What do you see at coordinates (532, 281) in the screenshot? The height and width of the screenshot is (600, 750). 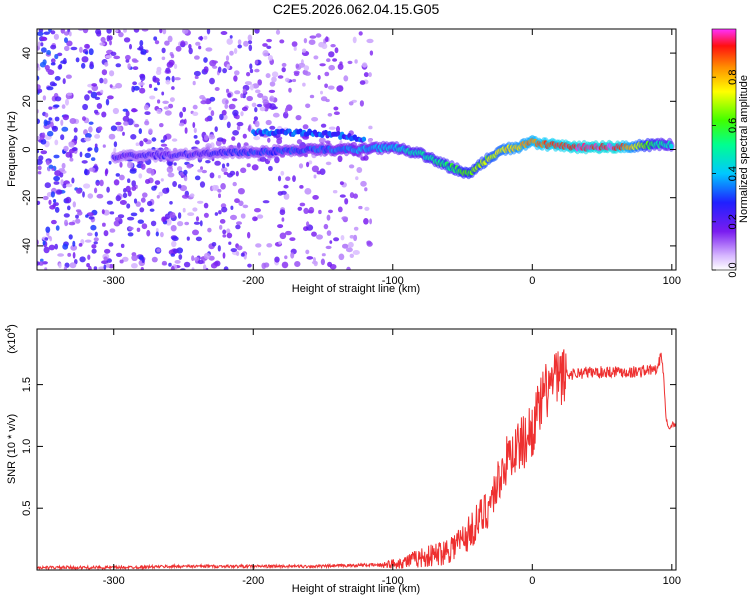 I see `spectrogram-xtick-label: 0` at bounding box center [532, 281].